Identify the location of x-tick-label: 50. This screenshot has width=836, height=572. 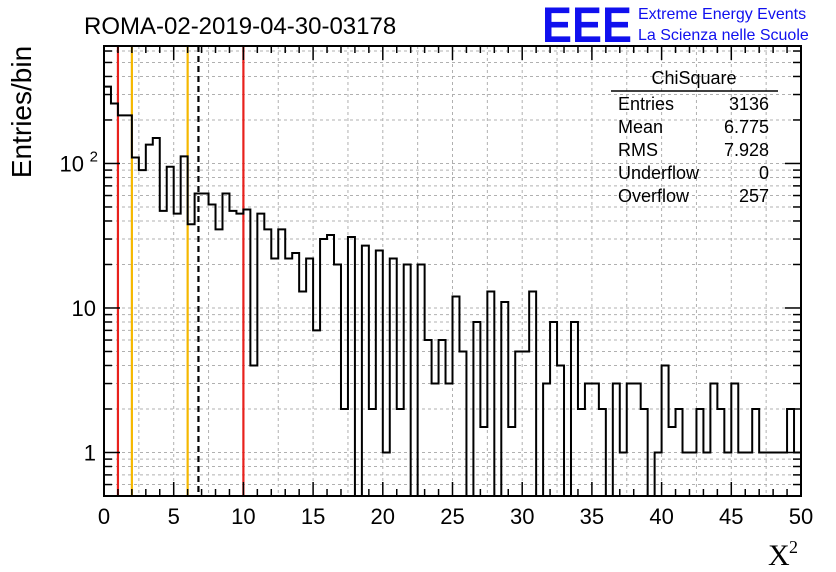
(801, 516).